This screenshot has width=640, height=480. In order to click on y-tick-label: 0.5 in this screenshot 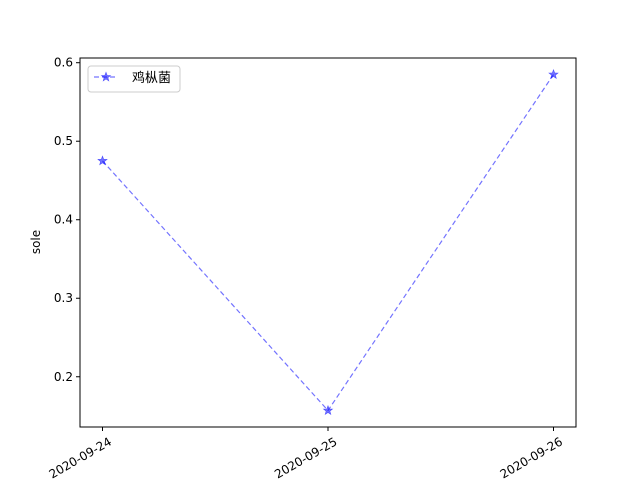, I will do `click(63, 141)`.